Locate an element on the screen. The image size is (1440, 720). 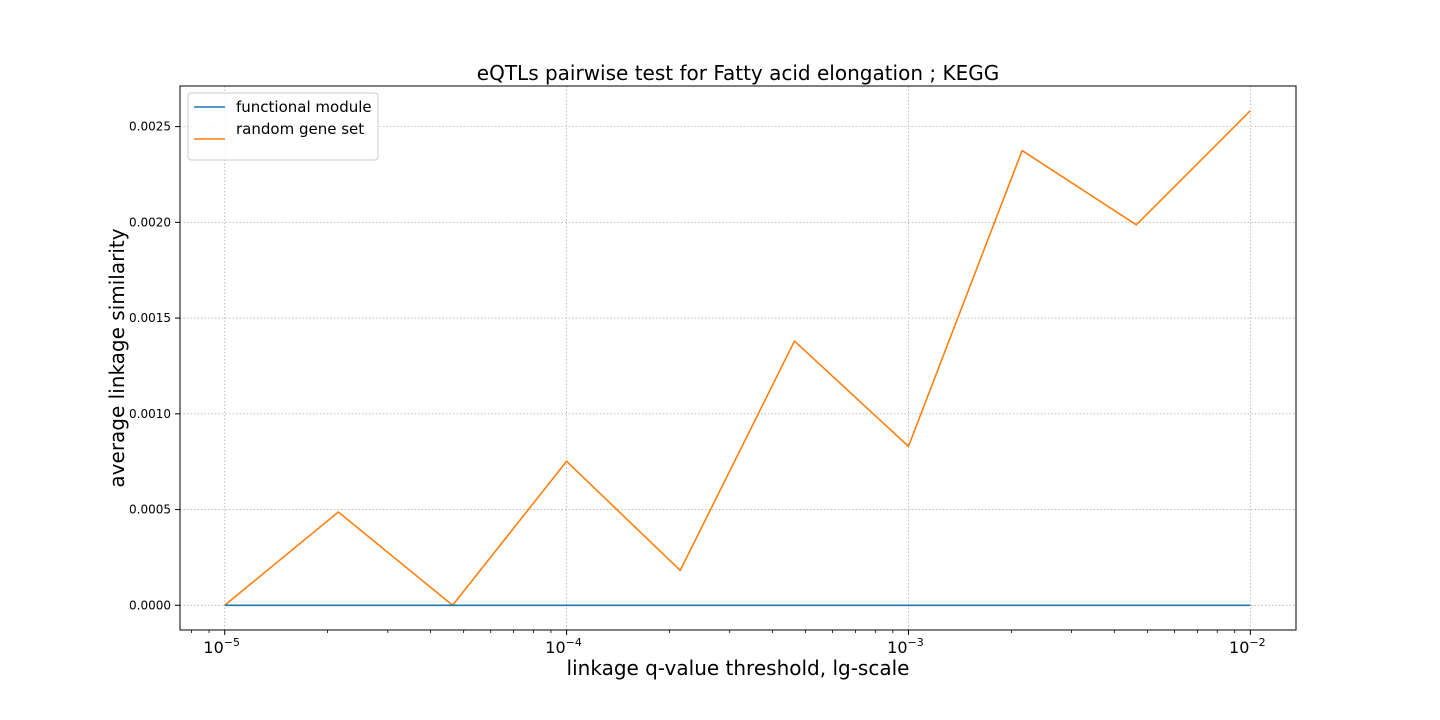
y-tick-label: 0.0020 is located at coordinates (150, 222).